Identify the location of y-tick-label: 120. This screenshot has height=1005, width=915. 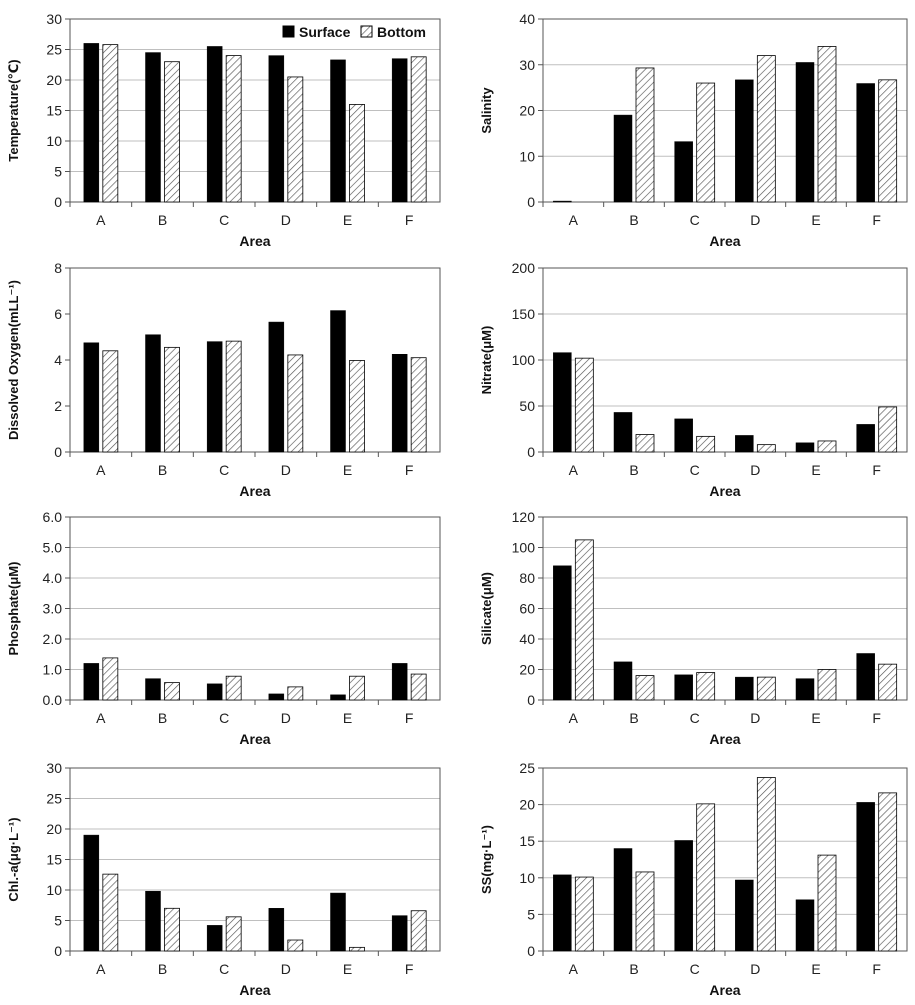
(524, 517).